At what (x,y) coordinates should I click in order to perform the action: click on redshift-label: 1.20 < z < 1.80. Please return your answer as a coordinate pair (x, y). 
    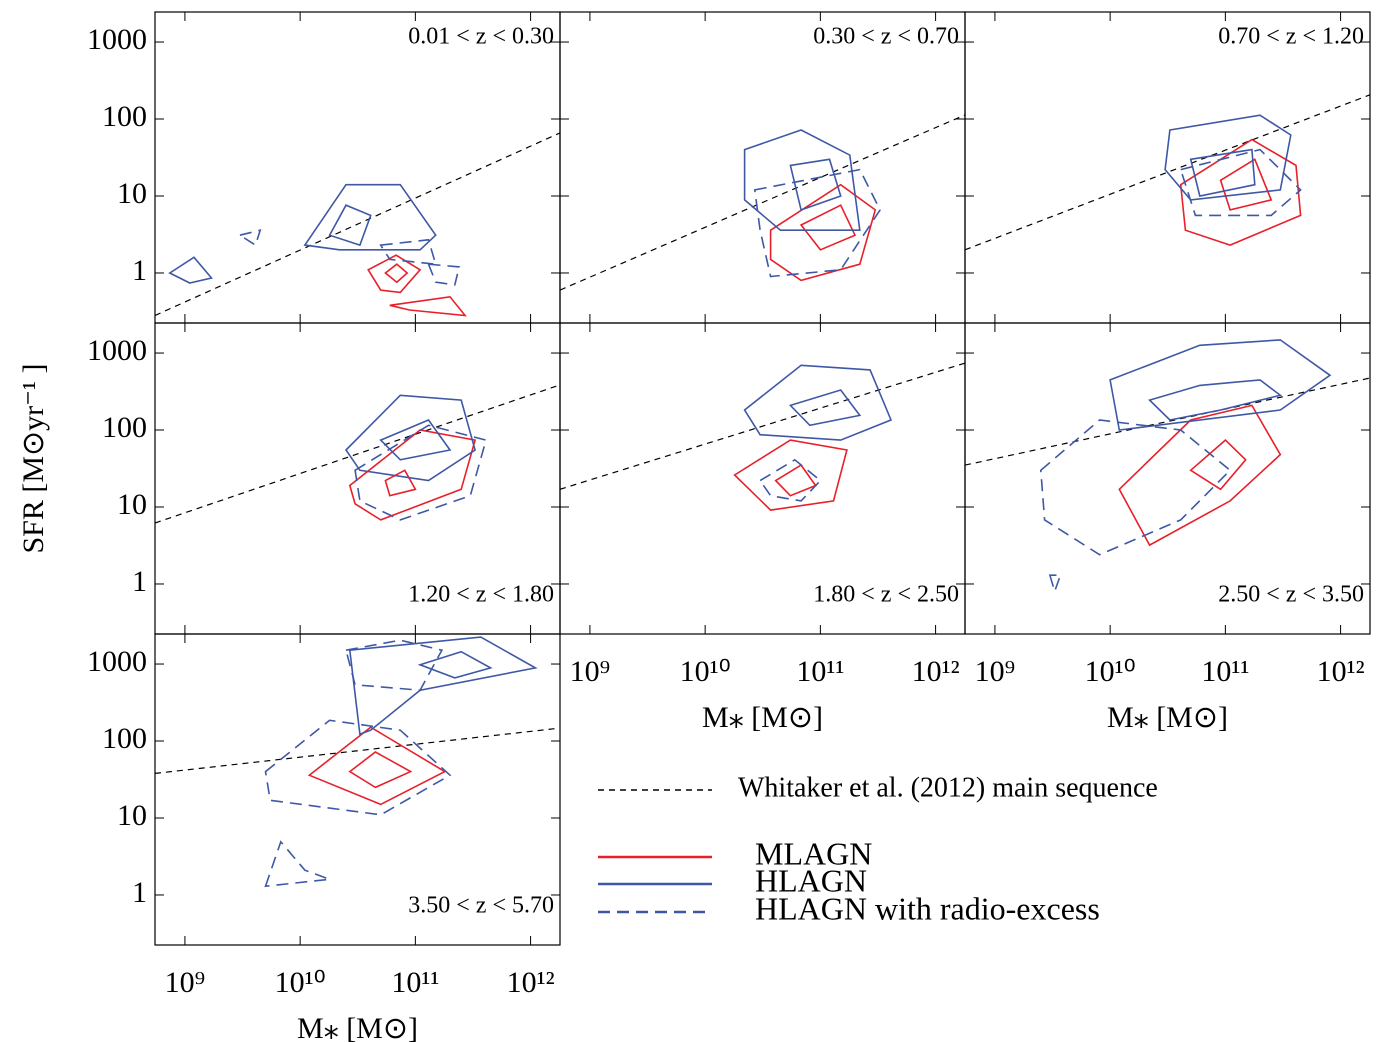
    Looking at the image, I should click on (481, 595).